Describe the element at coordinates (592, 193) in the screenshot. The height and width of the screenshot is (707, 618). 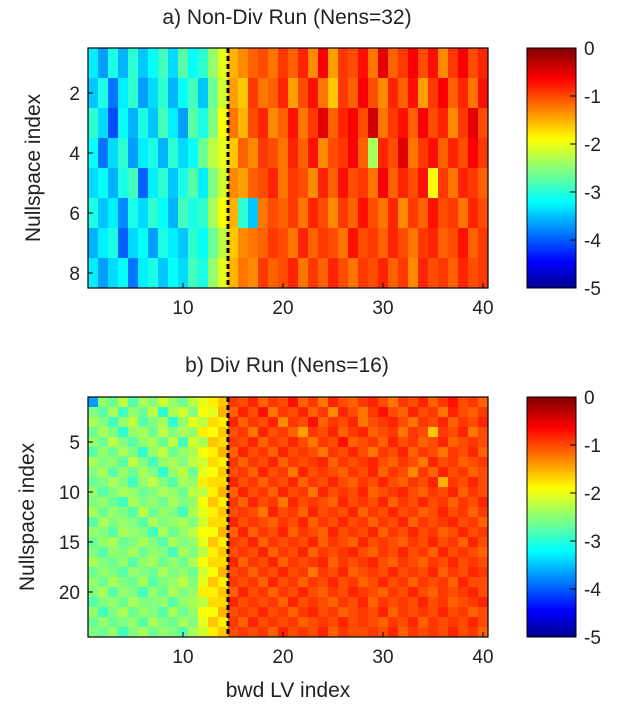
I see `colorbar-tick-label: -3` at that location.